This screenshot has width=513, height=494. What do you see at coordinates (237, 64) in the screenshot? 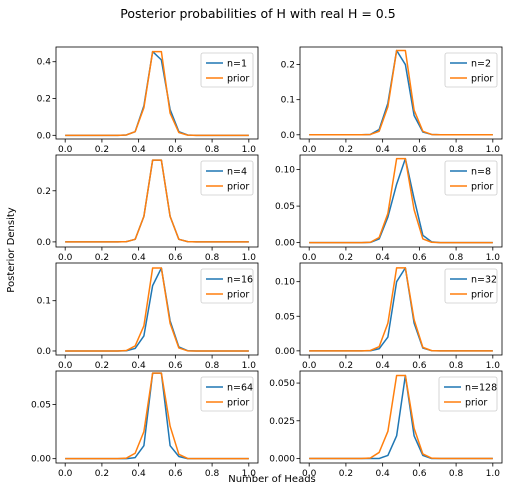
I see `legend-label: n=1` at bounding box center [237, 64].